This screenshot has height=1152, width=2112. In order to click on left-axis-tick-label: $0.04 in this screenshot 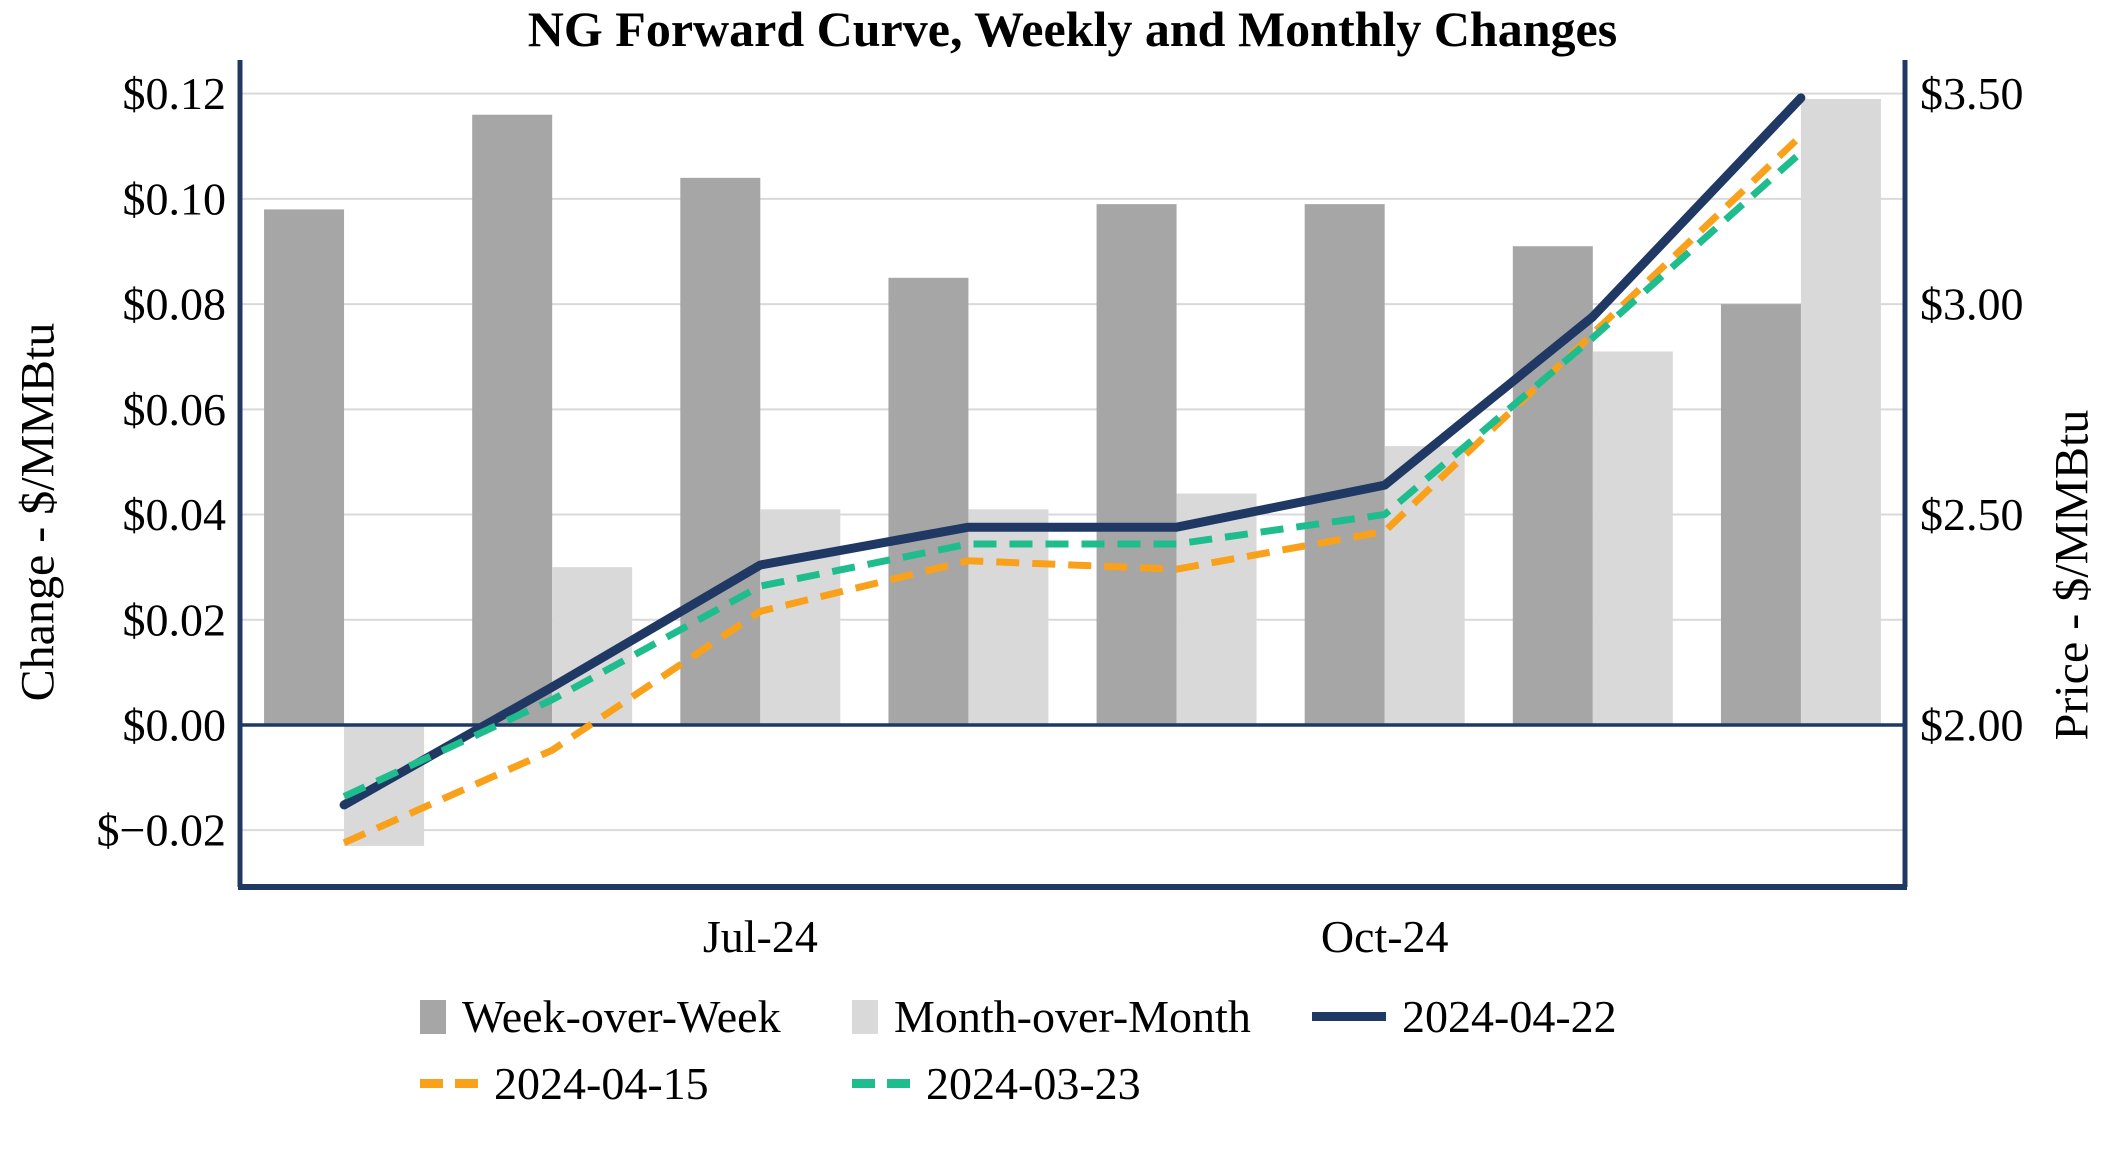, I will do `click(175, 514)`.